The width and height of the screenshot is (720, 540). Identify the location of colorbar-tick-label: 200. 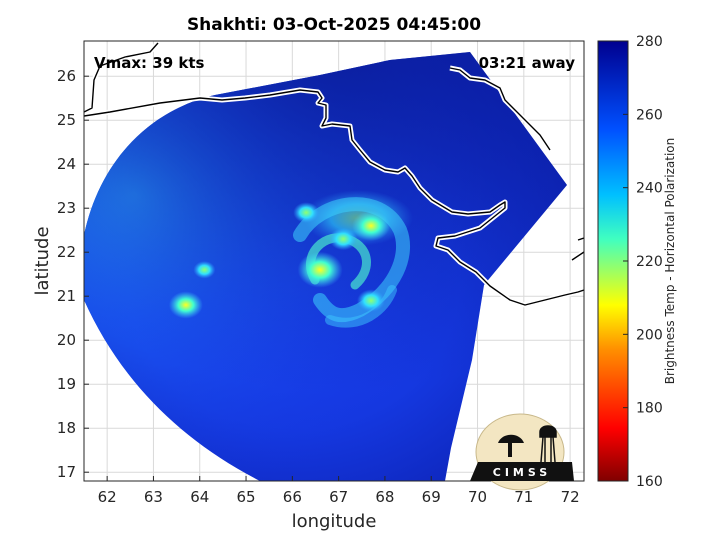
(649, 335).